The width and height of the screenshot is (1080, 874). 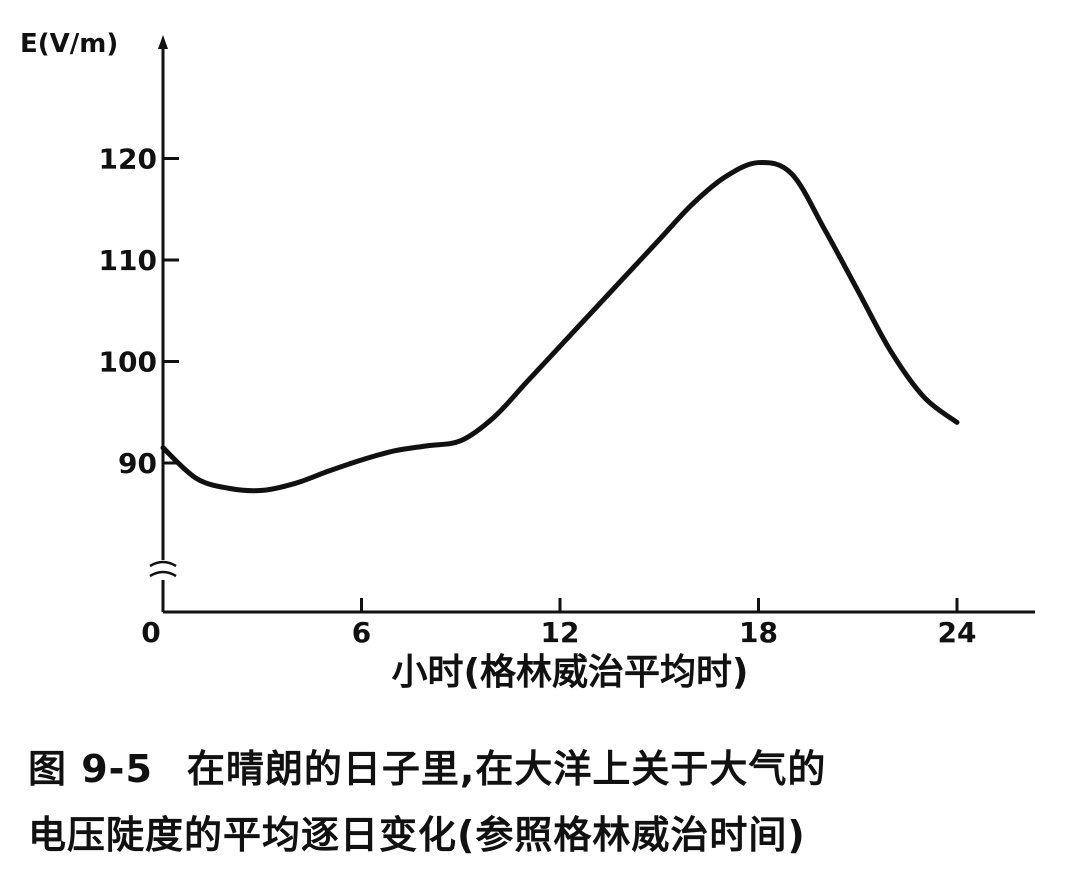 I want to click on x-tick-label: 0, so click(x=150, y=632).